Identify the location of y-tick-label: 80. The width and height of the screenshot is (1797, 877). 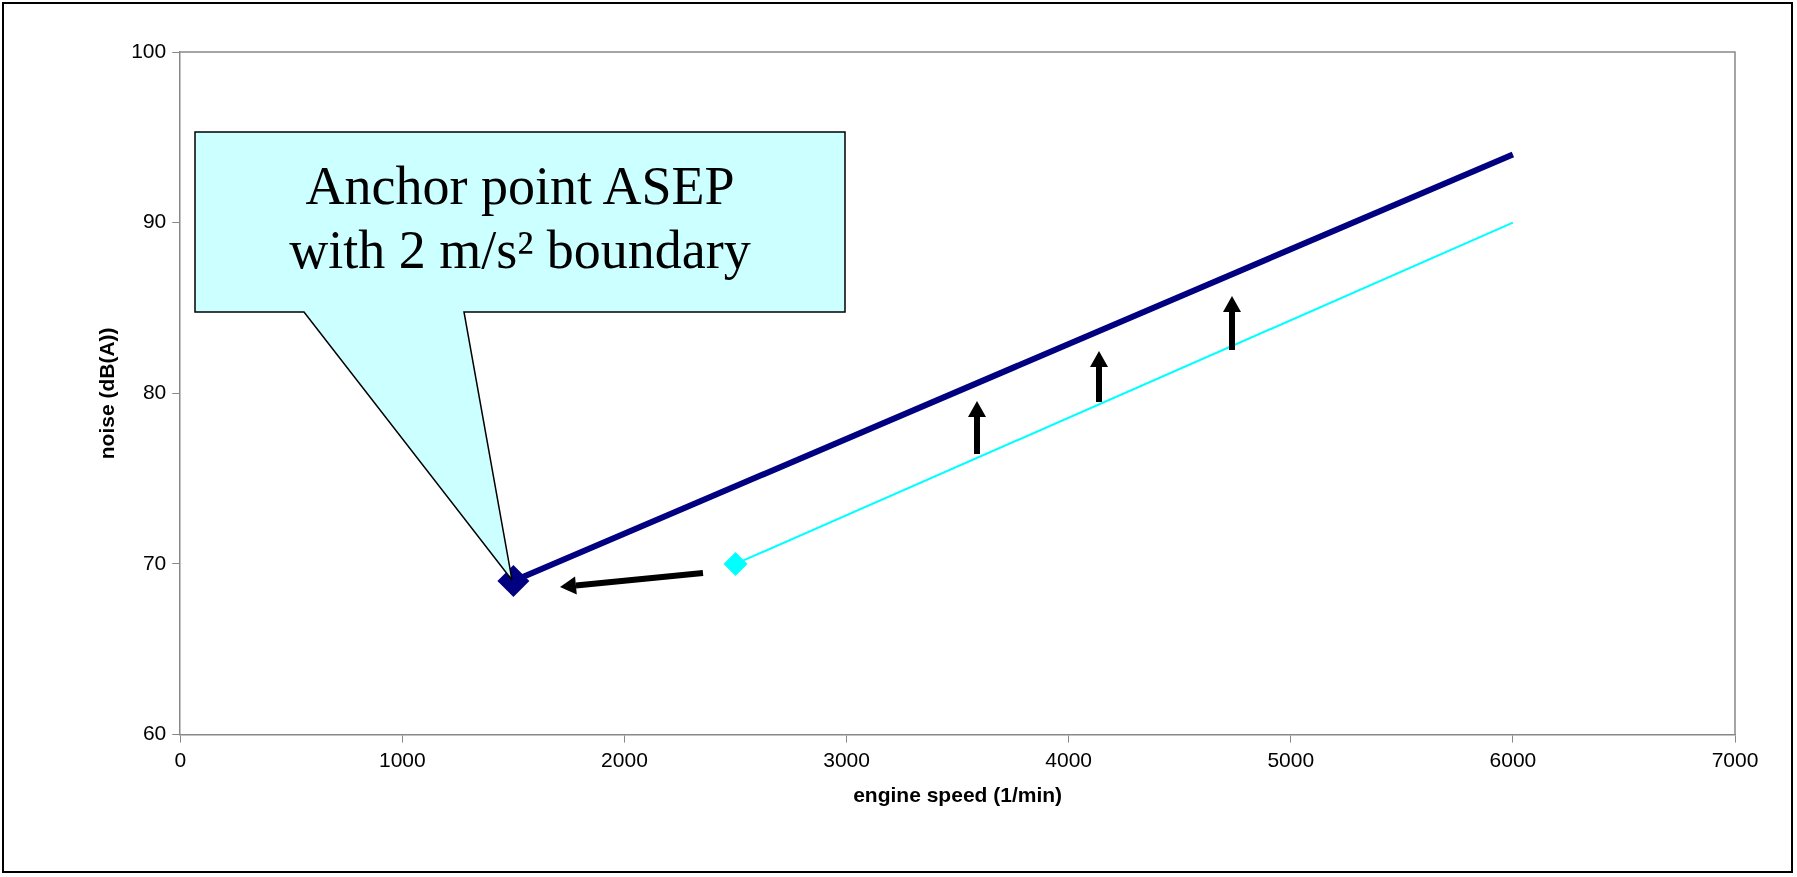
(154, 392).